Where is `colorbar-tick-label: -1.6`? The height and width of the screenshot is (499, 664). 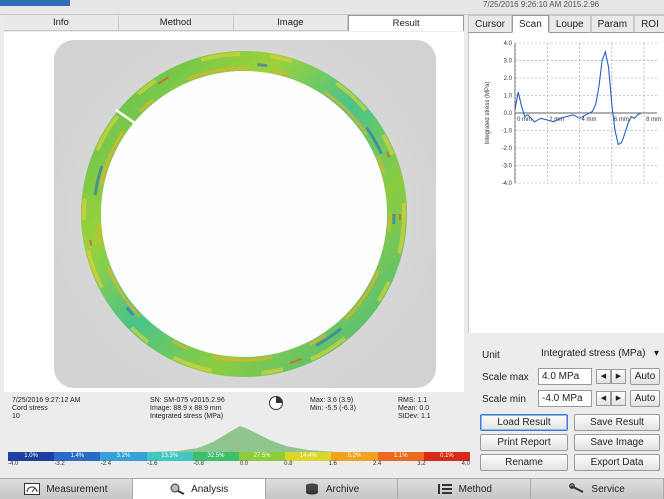 colorbar-tick-label: -1.6 is located at coordinates (152, 464).